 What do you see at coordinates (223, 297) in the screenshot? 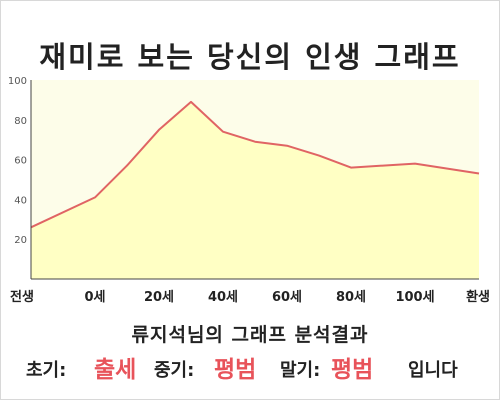
I see `x-tick-label: 40세` at bounding box center [223, 297].